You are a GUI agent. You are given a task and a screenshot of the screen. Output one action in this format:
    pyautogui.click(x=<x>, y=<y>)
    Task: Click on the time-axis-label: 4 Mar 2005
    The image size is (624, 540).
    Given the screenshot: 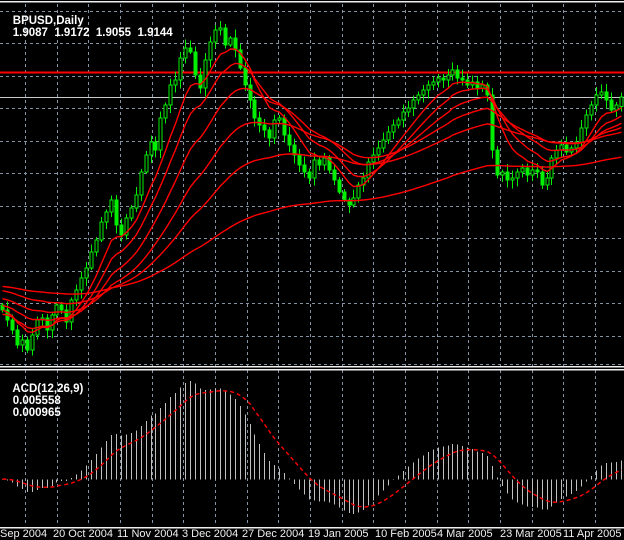 What is the action you would take?
    pyautogui.click(x=465, y=534)
    